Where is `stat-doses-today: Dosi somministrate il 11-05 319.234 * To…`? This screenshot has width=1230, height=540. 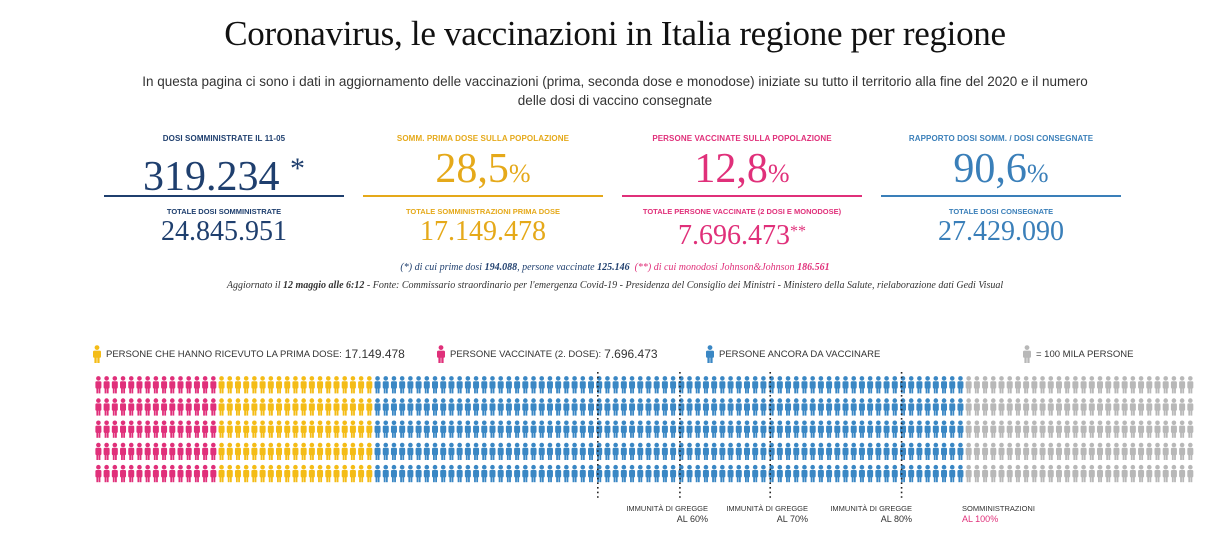
stat-doses-today: Dosi somministrate il 11-05 319.234 * To… is located at coordinates (224, 190).